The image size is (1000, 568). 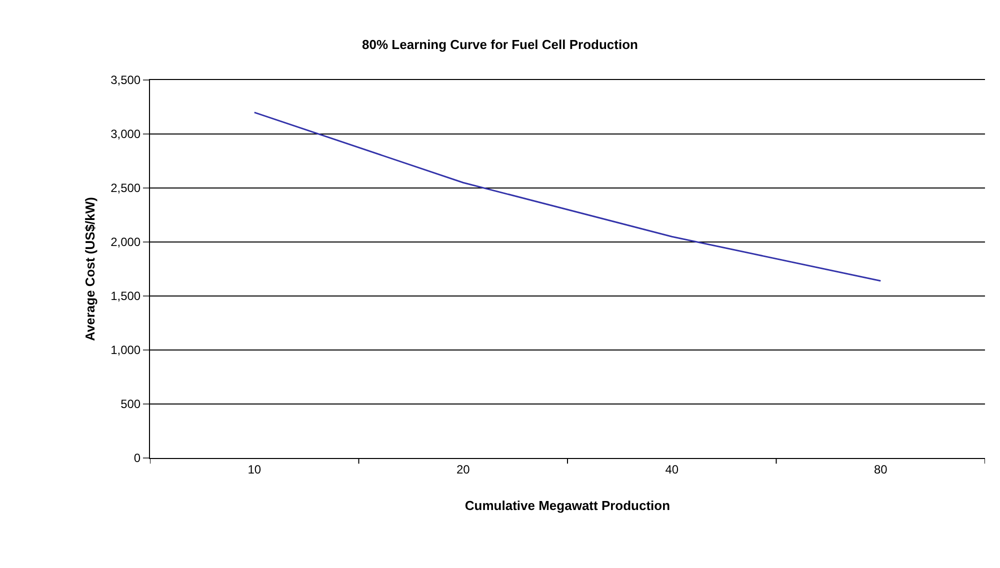 What do you see at coordinates (672, 469) in the screenshot?
I see `x-tick-label: 40` at bounding box center [672, 469].